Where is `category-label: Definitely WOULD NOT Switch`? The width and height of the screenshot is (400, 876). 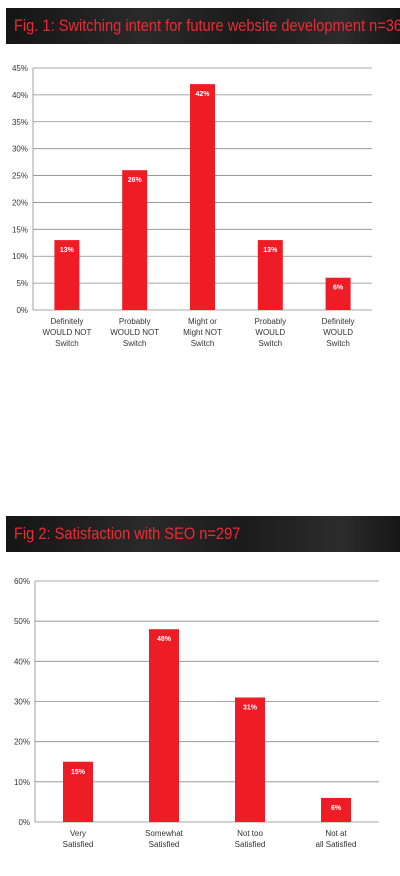
category-label: Definitely WOULD NOT Switch is located at coordinates (66, 332).